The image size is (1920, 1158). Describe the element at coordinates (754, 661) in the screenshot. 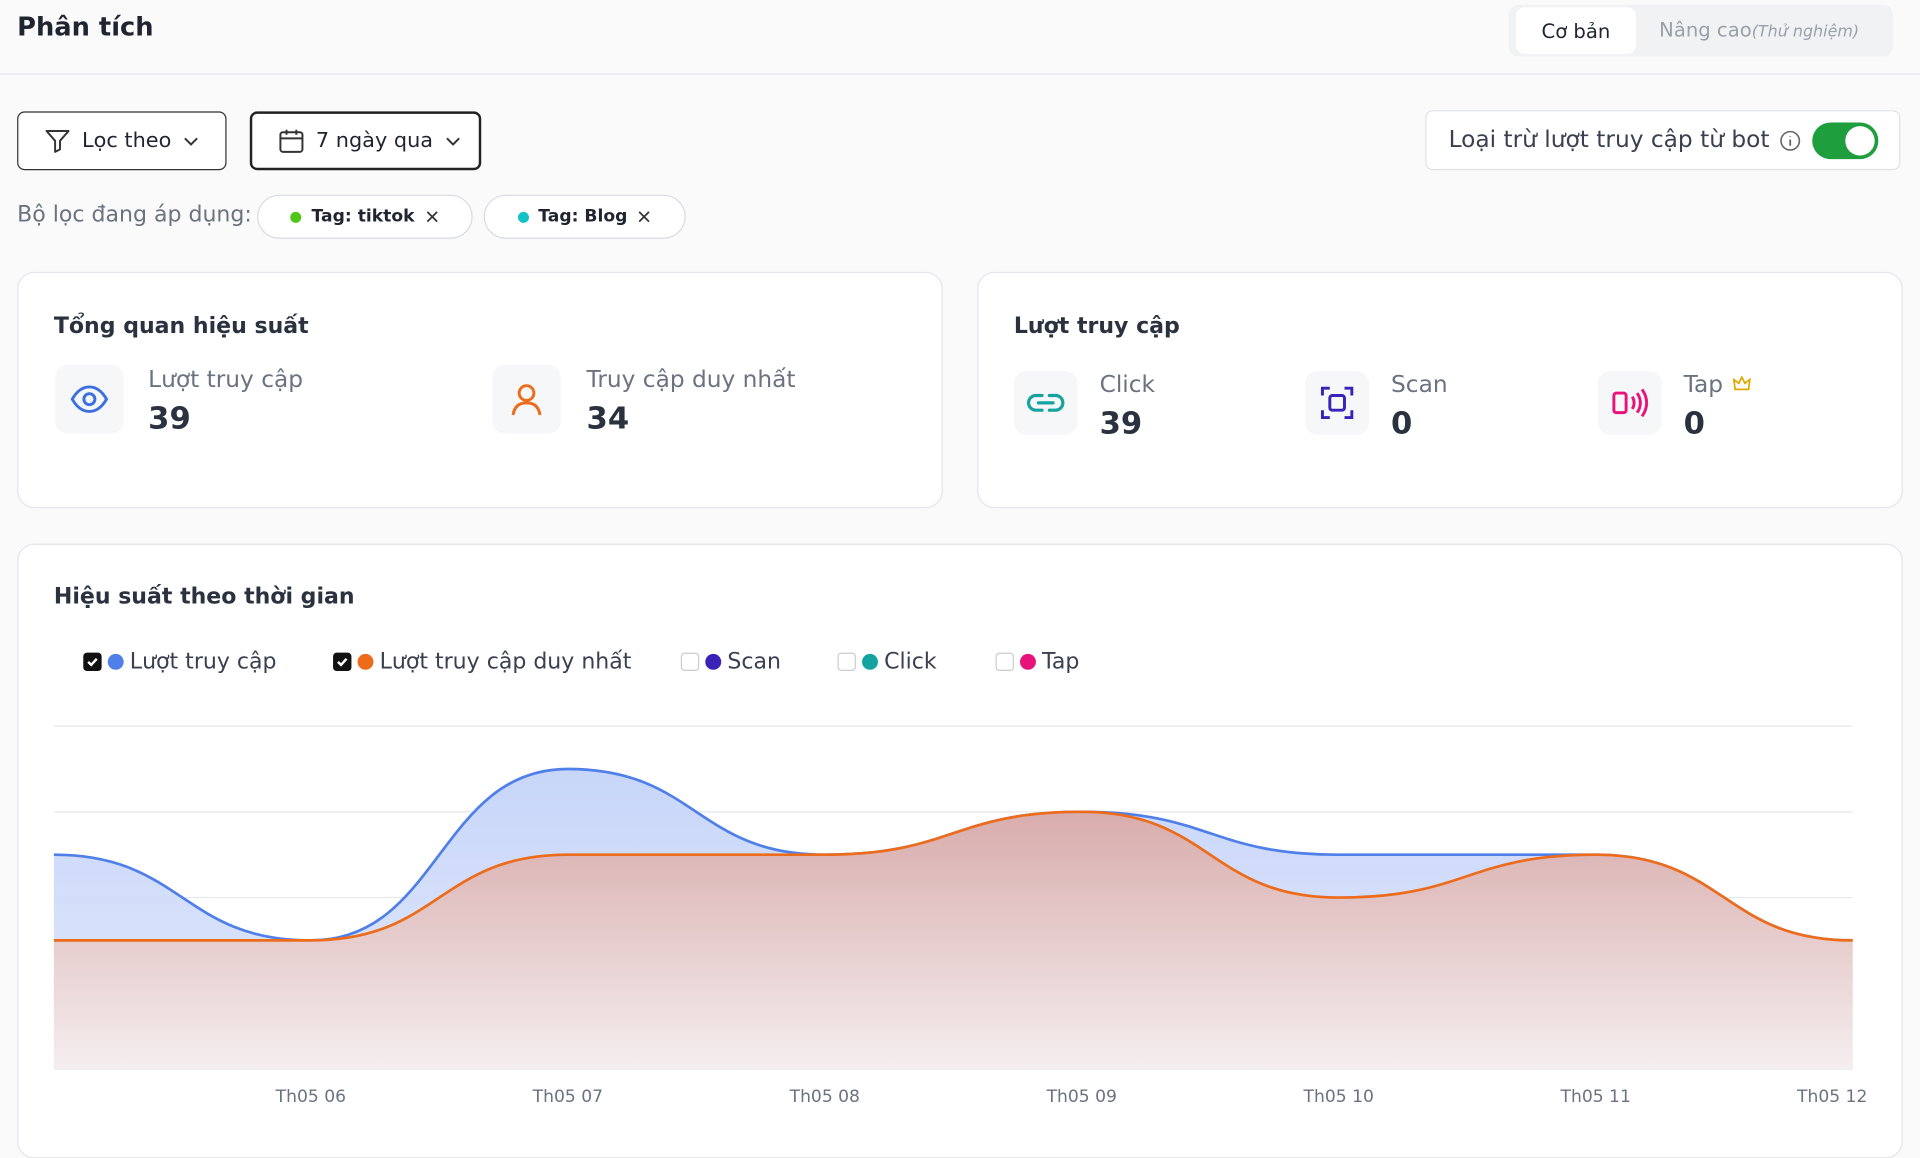

I see `legend-label: Scan` at that location.